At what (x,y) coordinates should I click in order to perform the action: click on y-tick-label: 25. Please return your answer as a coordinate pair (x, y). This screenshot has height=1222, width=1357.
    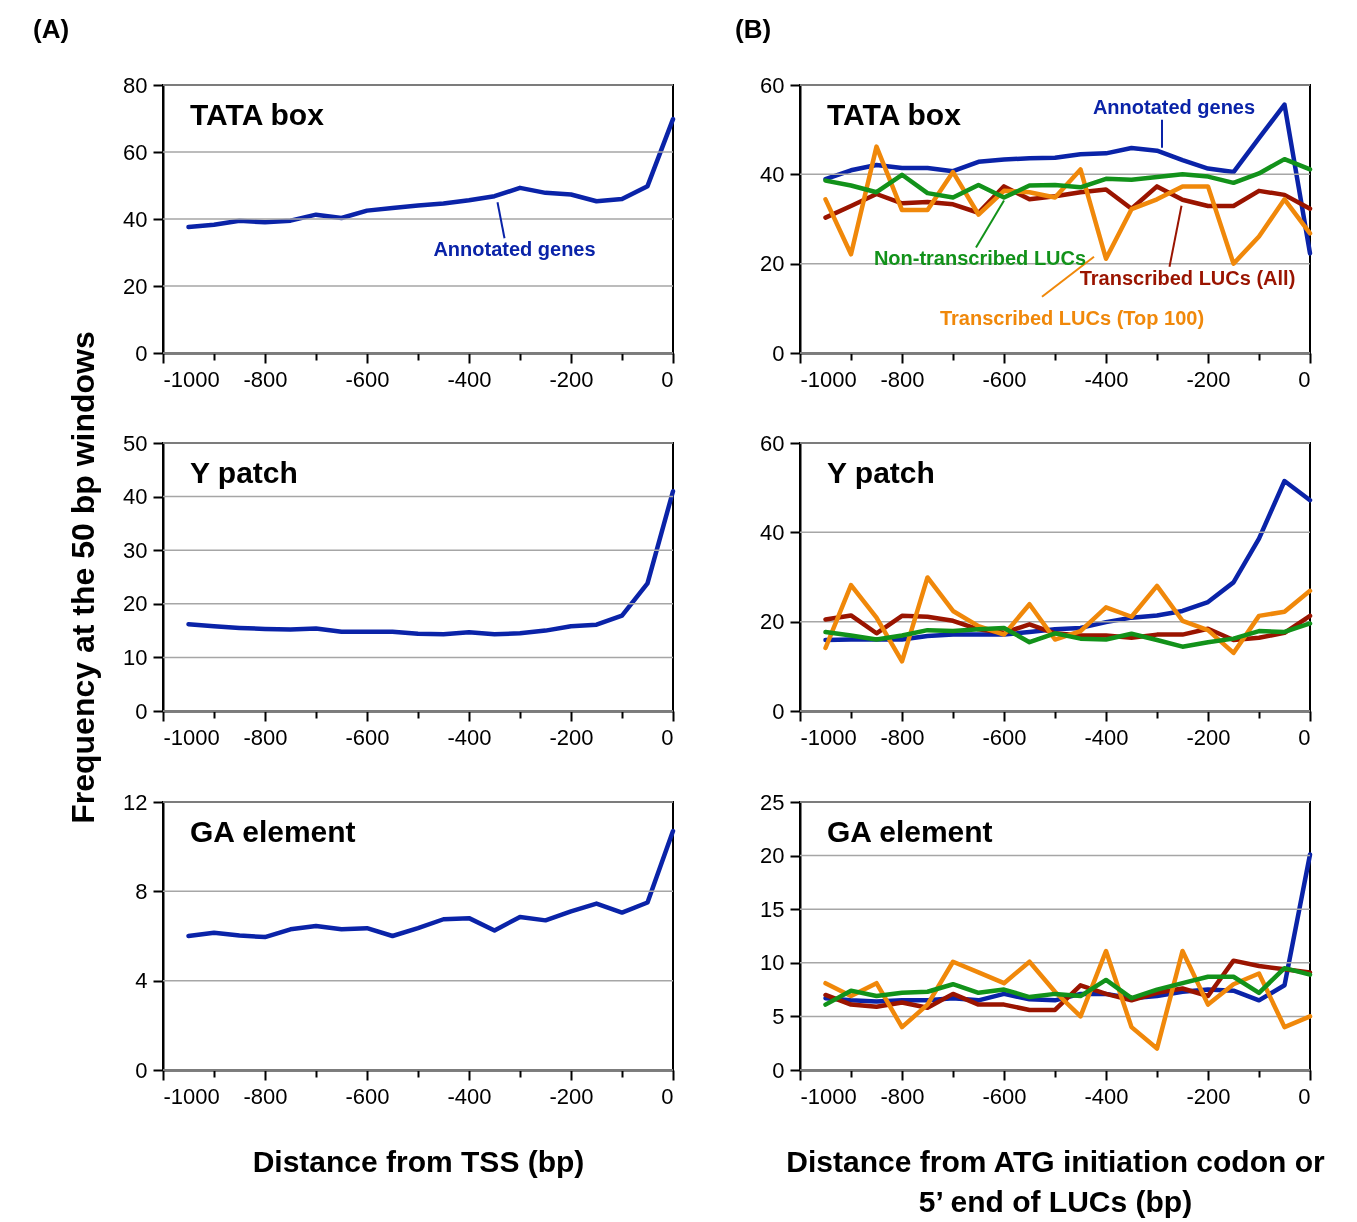
    Looking at the image, I should click on (772, 802).